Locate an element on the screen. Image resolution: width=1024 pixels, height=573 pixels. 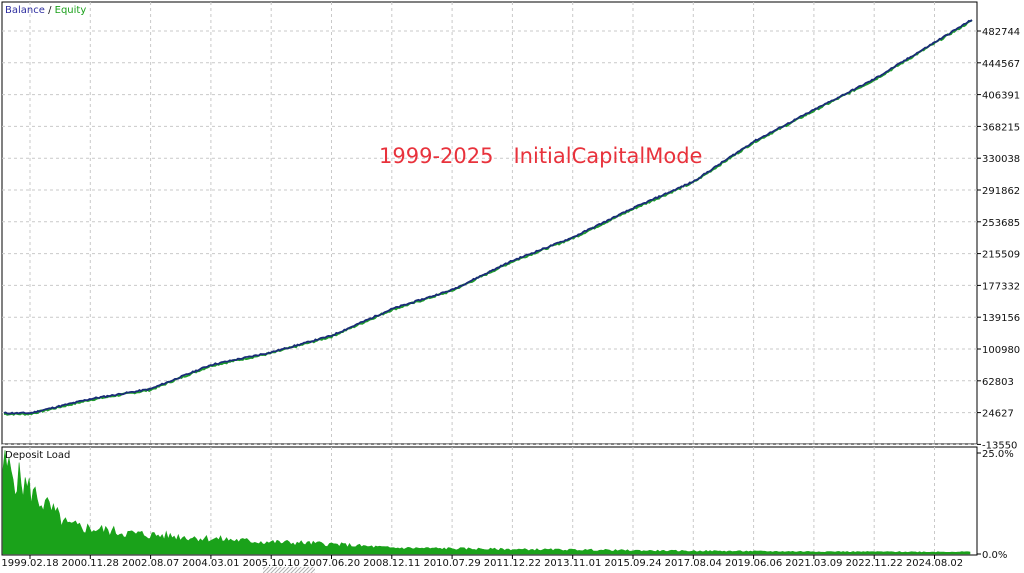
scroll-marker is located at coordinates (289, 570).